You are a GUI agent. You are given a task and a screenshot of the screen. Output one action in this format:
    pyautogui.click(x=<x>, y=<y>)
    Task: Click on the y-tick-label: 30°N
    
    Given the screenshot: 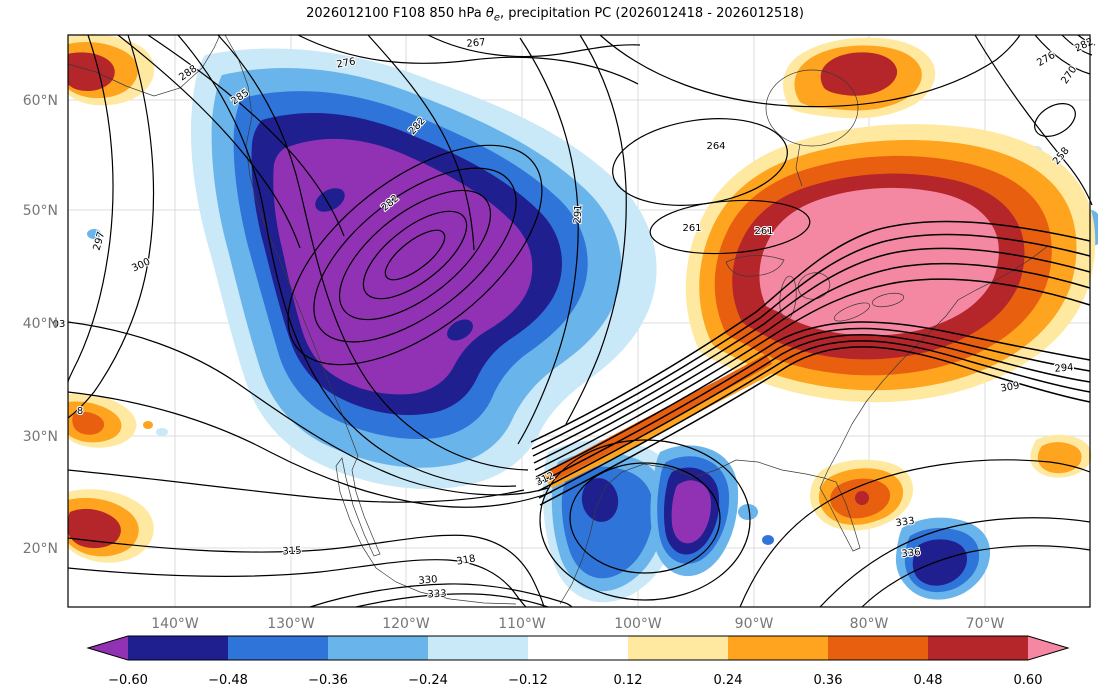 What is the action you would take?
    pyautogui.click(x=40, y=437)
    